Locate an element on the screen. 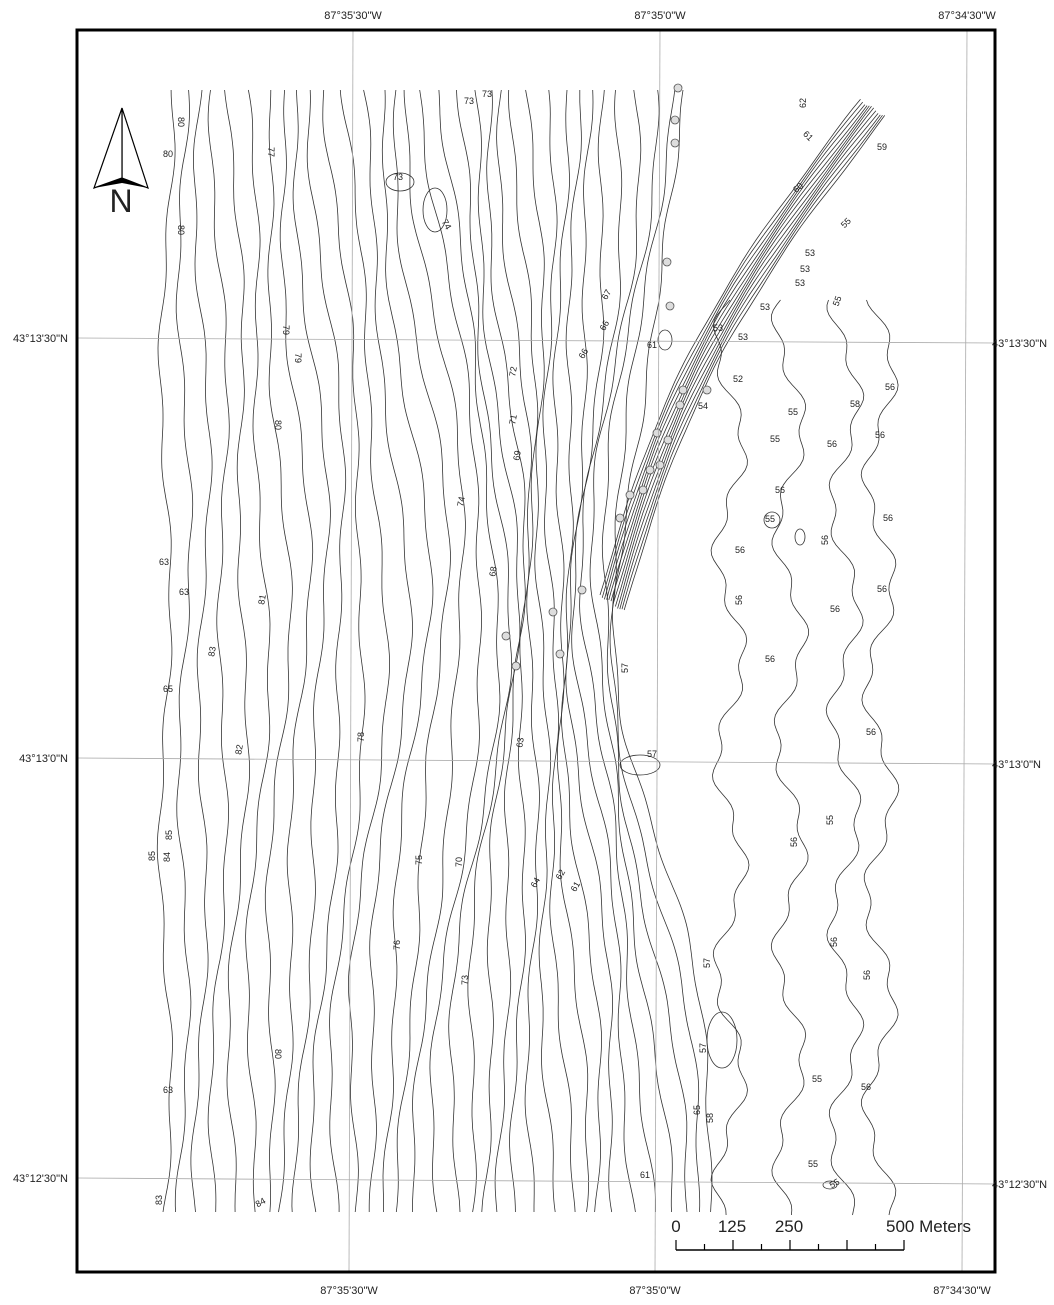  contour-label: 54 is located at coordinates (703, 406).